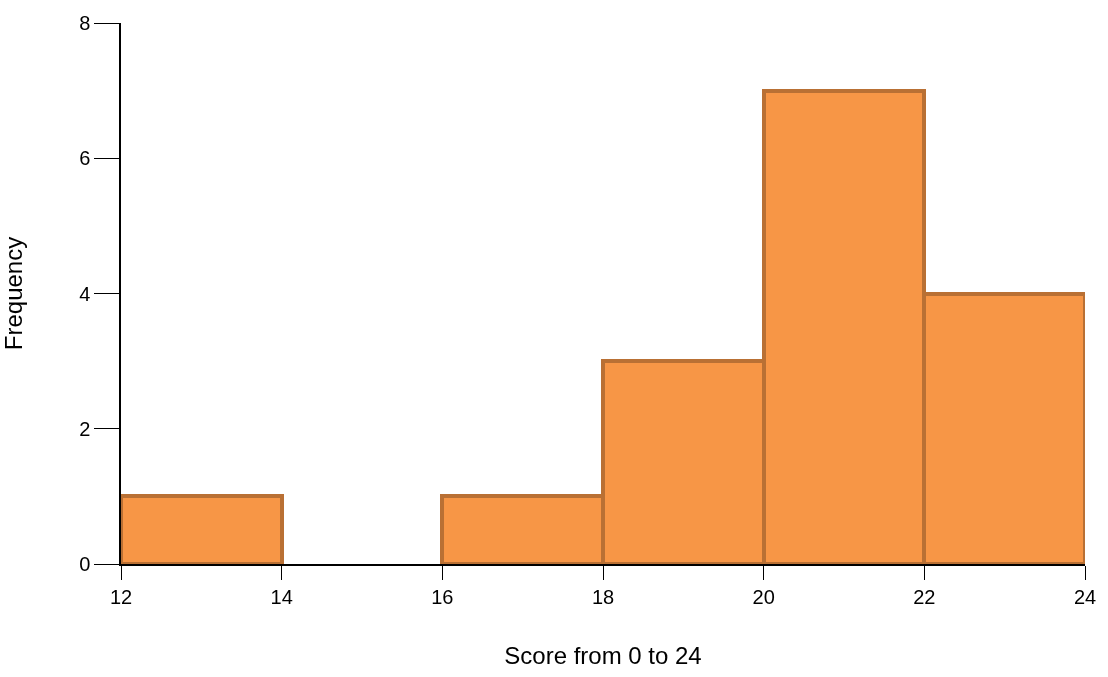 The height and width of the screenshot is (677, 1108). What do you see at coordinates (924, 596) in the screenshot?
I see `x-tick-label: 22` at bounding box center [924, 596].